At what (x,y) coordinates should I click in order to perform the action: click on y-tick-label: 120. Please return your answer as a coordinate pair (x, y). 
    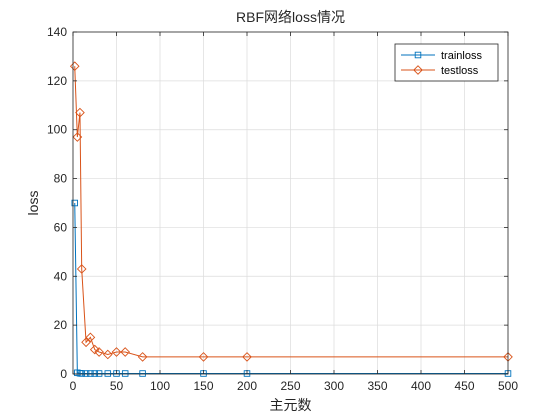
    Looking at the image, I should click on (57, 81).